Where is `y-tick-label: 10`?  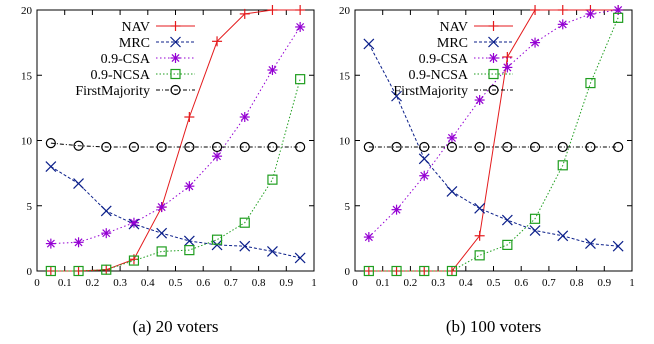 y-tick-label: 10 is located at coordinates (345, 142).